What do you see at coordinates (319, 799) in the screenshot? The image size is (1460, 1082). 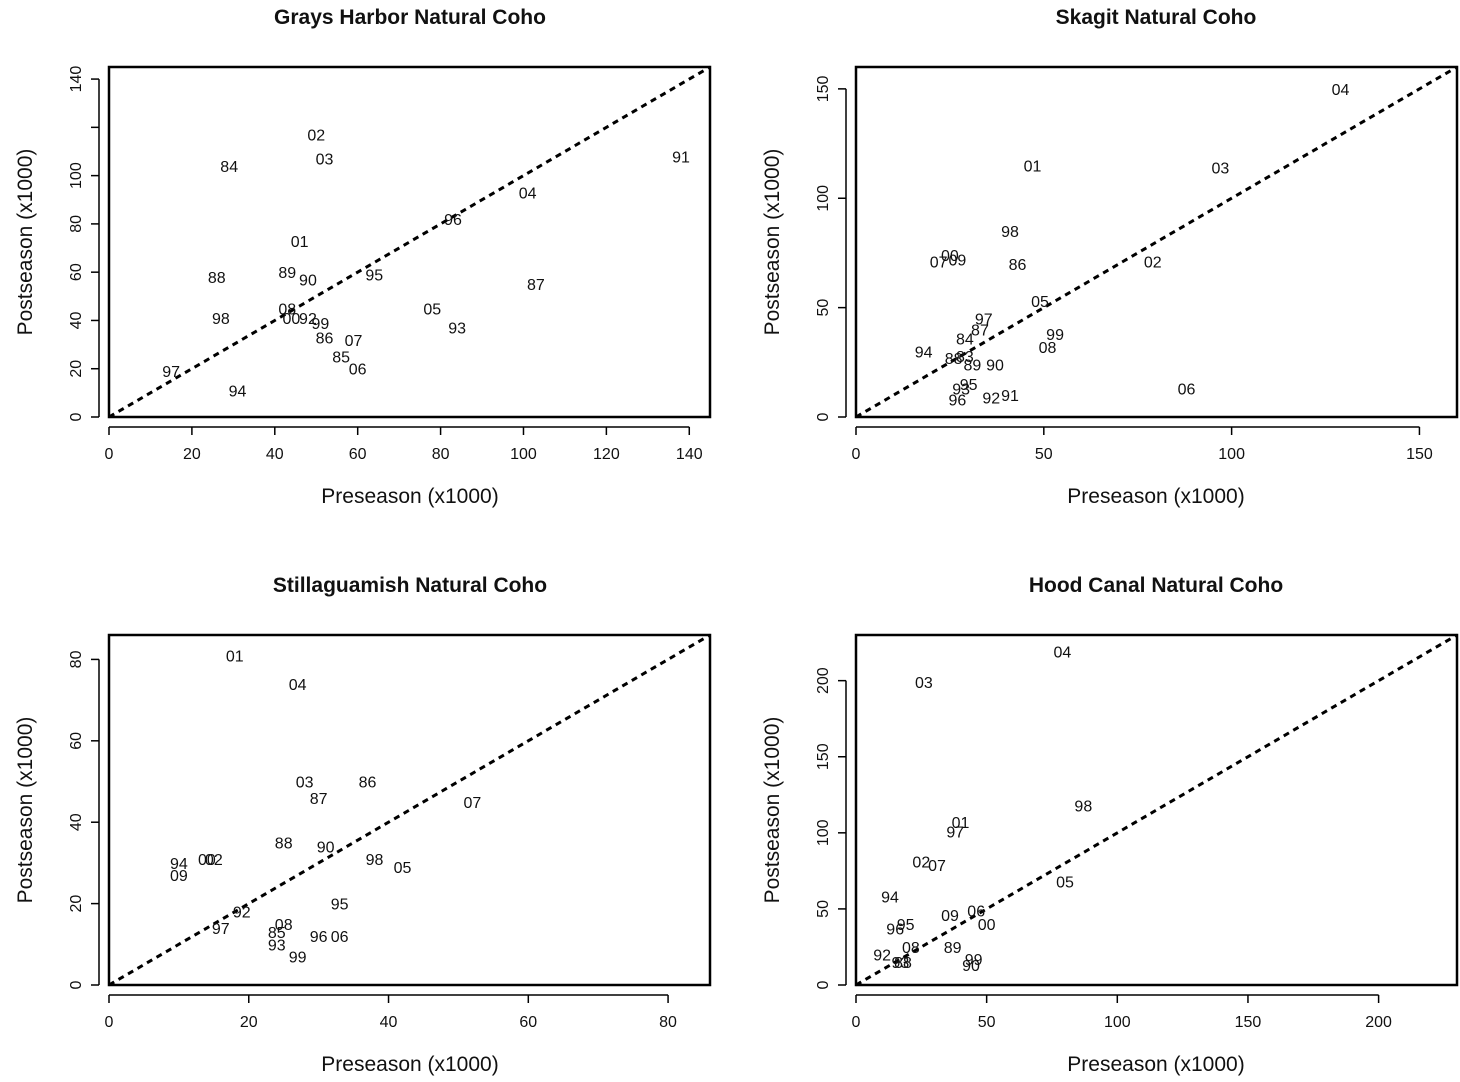 I see `data-point-label: 87` at bounding box center [319, 799].